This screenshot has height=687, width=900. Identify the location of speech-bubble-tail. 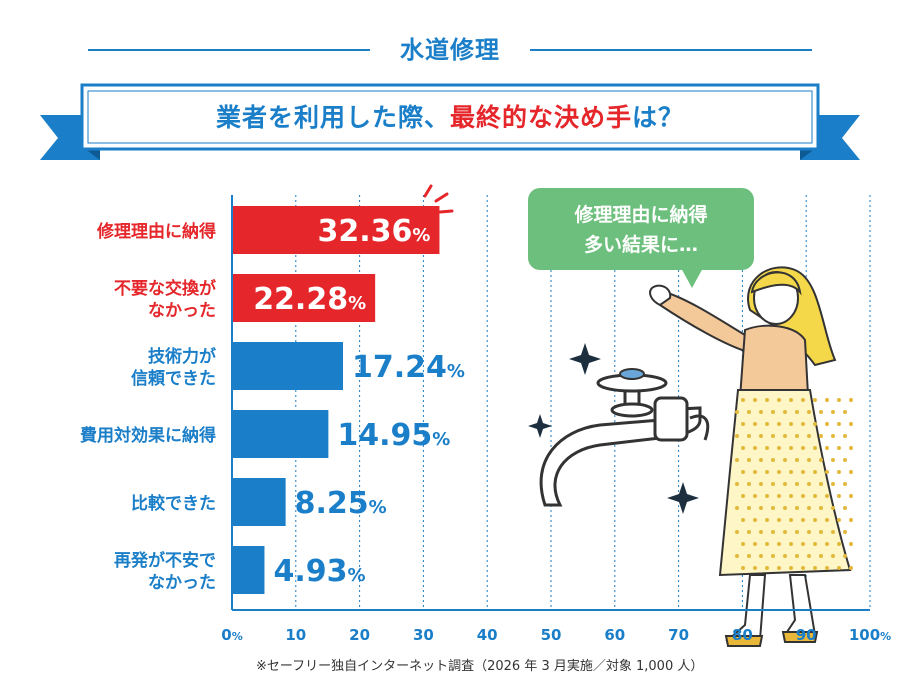
(692, 277).